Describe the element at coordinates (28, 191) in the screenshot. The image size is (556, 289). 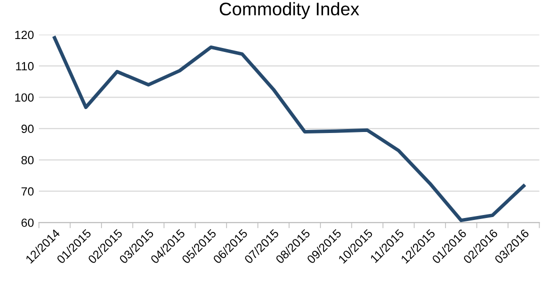
I see `y-tick-label: 70` at that location.